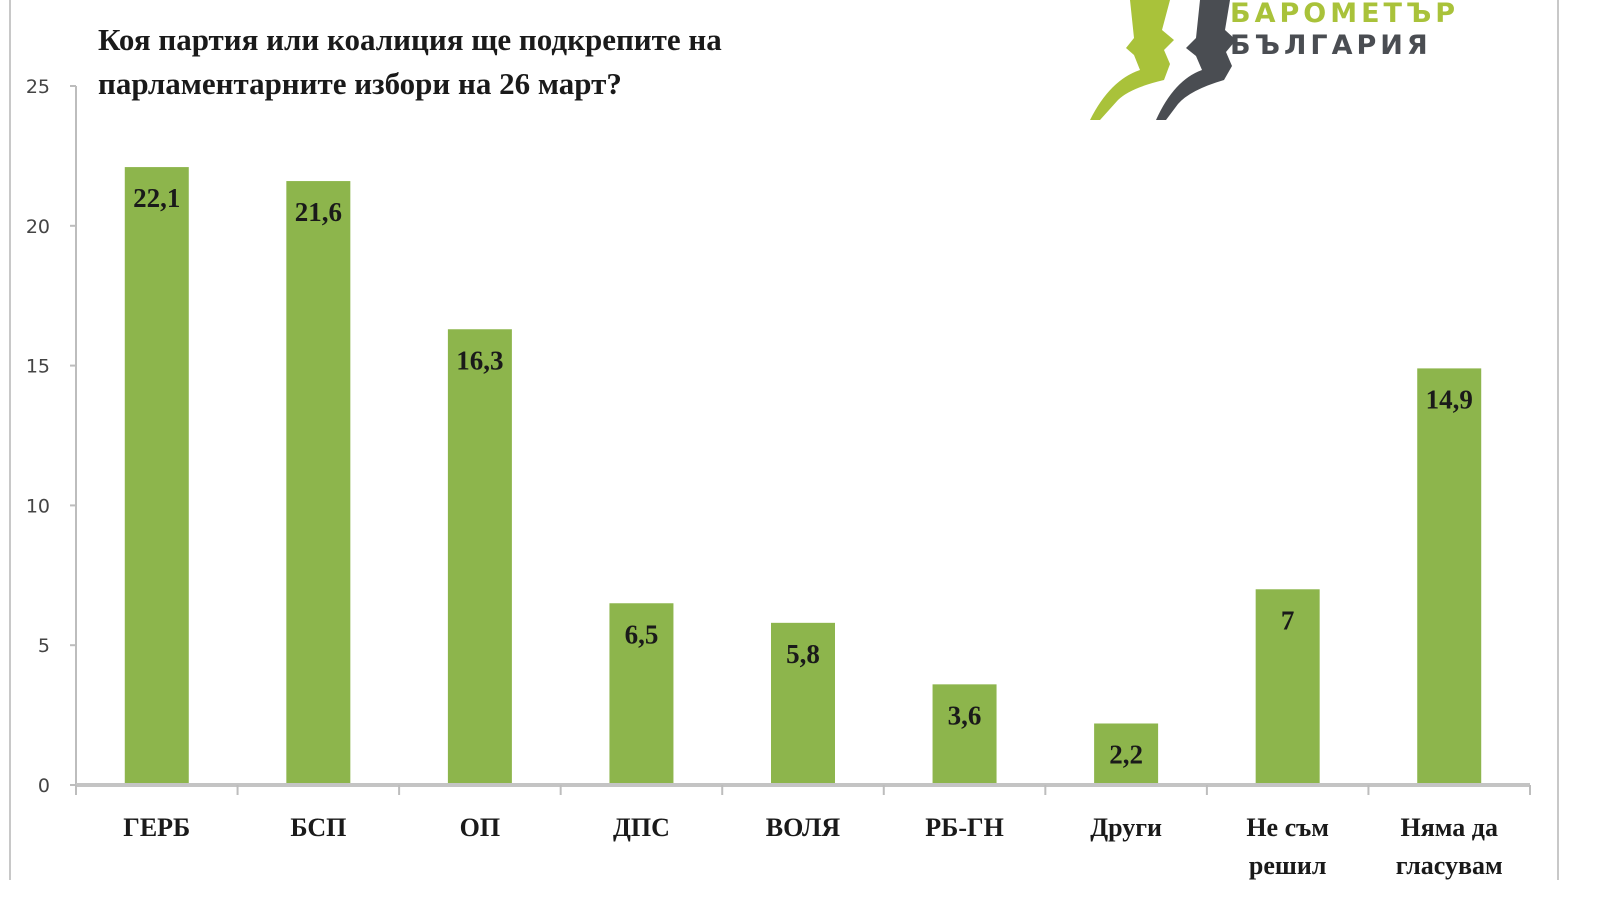 This screenshot has width=1600, height=900. Describe the element at coordinates (318, 212) in the screenshot. I see `data-label: 21,6` at that location.